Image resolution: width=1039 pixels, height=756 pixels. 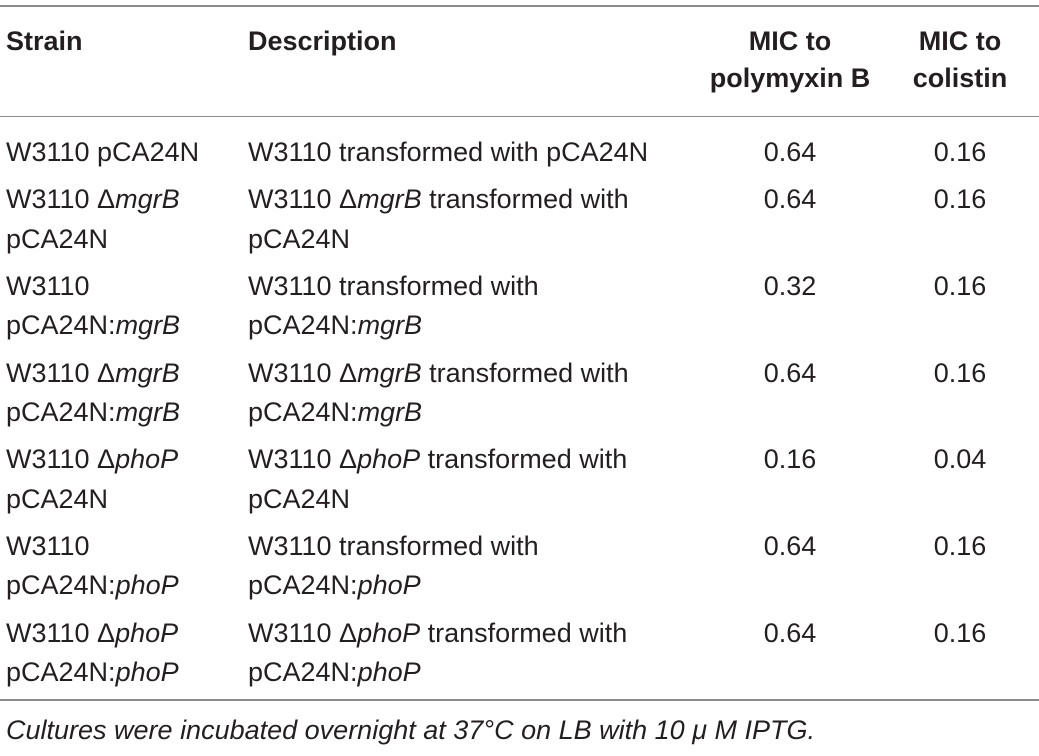 I want to click on header-mic-colistin-line2: colistin, so click(x=960, y=78).